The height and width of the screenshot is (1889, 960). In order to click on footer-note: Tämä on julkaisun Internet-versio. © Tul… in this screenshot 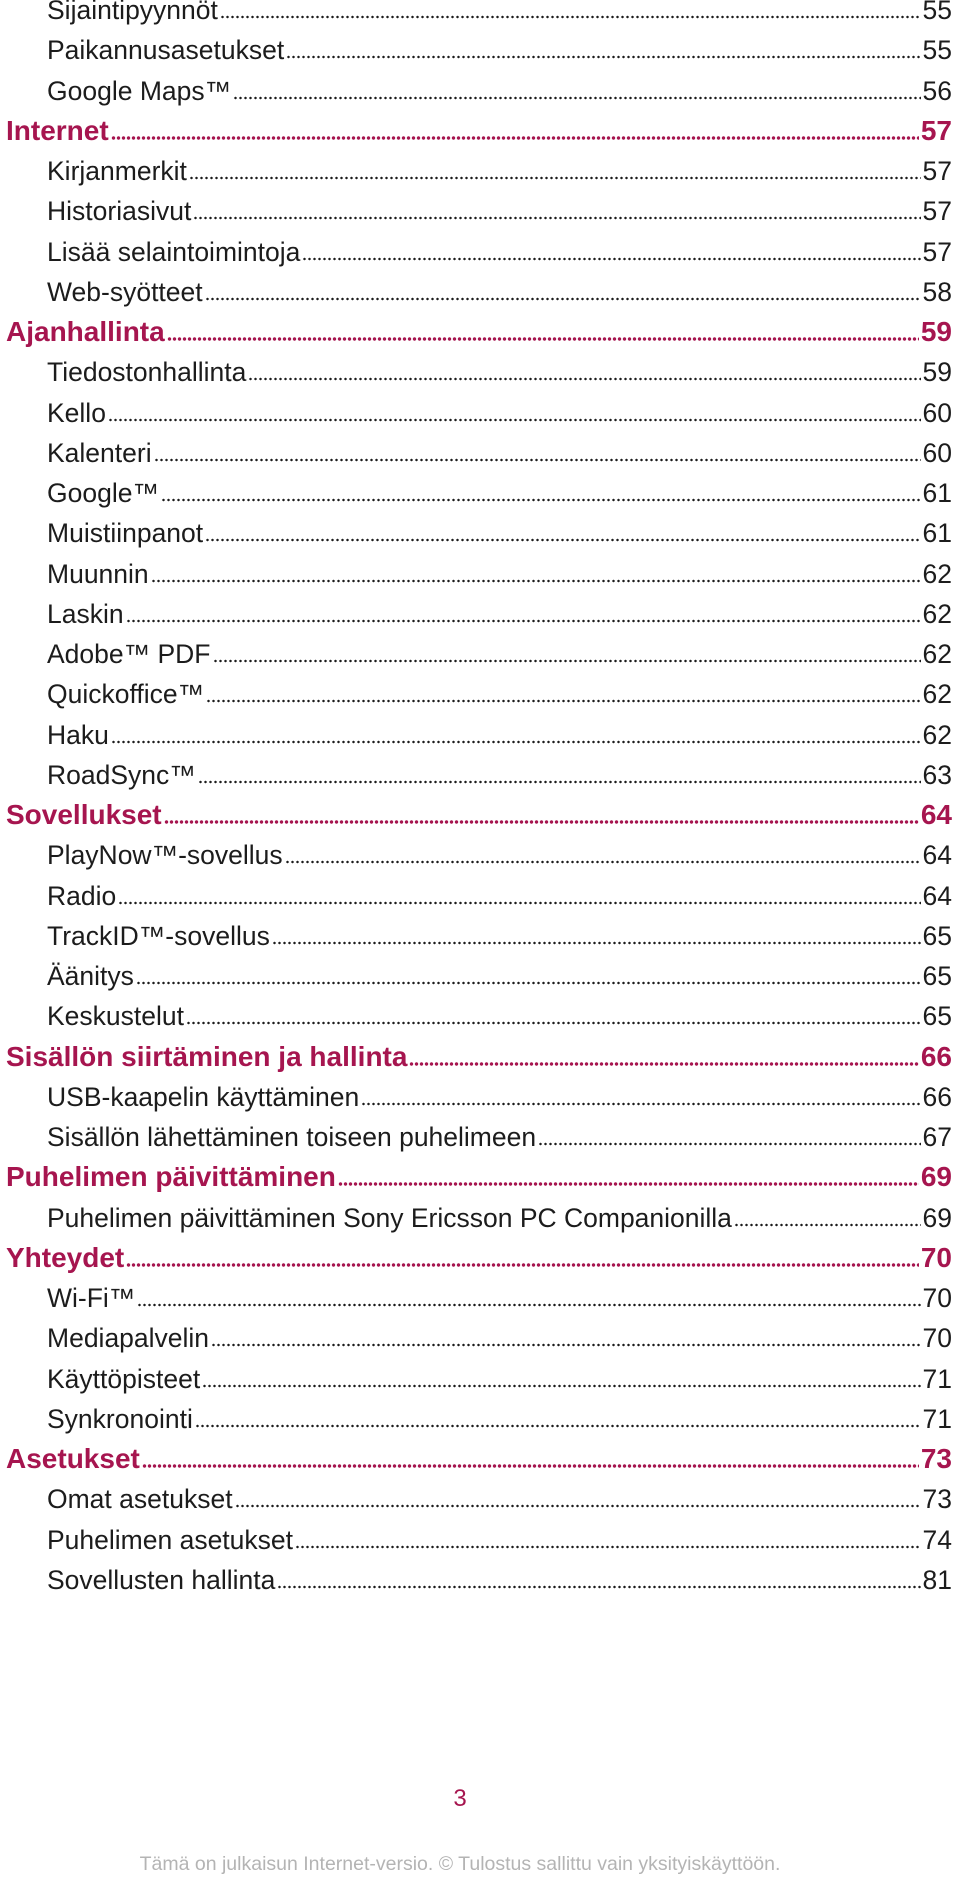, I will do `click(460, 1864)`.